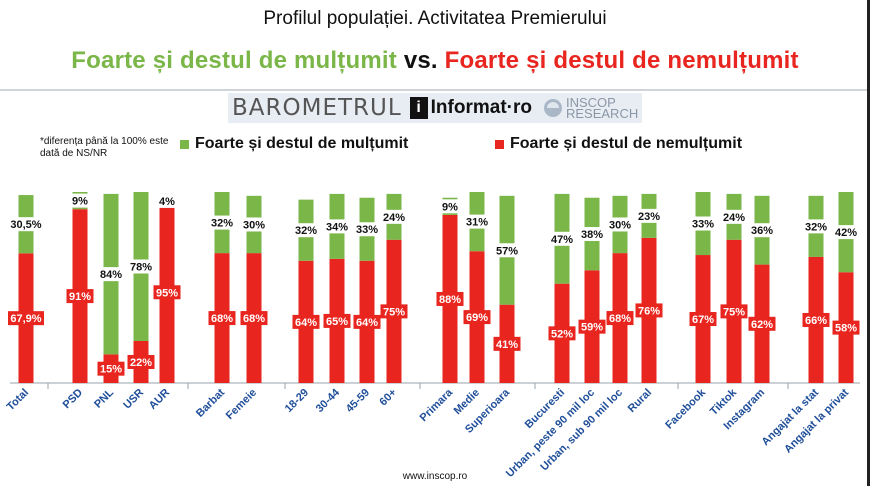 The height and width of the screenshot is (486, 870). Describe the element at coordinates (388, 398) in the screenshot. I see `category-label: 60+` at that location.